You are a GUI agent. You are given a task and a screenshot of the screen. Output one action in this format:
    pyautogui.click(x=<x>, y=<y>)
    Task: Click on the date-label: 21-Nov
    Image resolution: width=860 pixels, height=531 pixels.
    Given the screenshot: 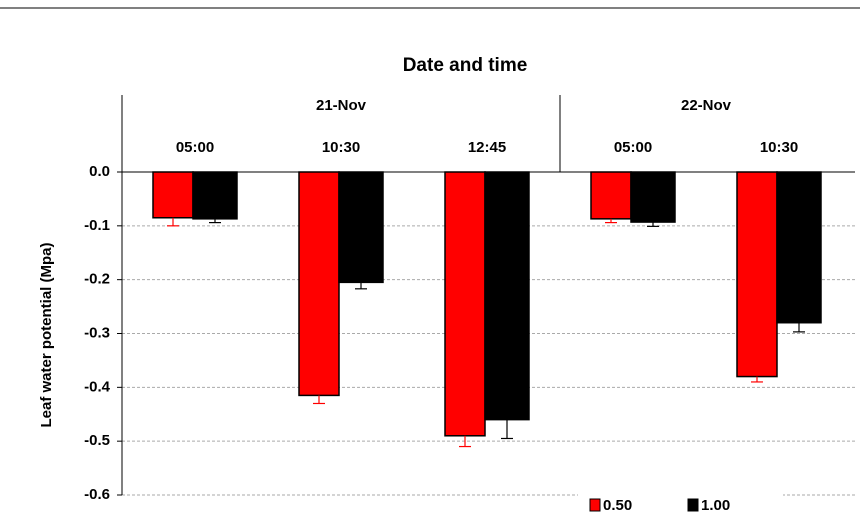 What is the action you would take?
    pyautogui.click(x=341, y=105)
    